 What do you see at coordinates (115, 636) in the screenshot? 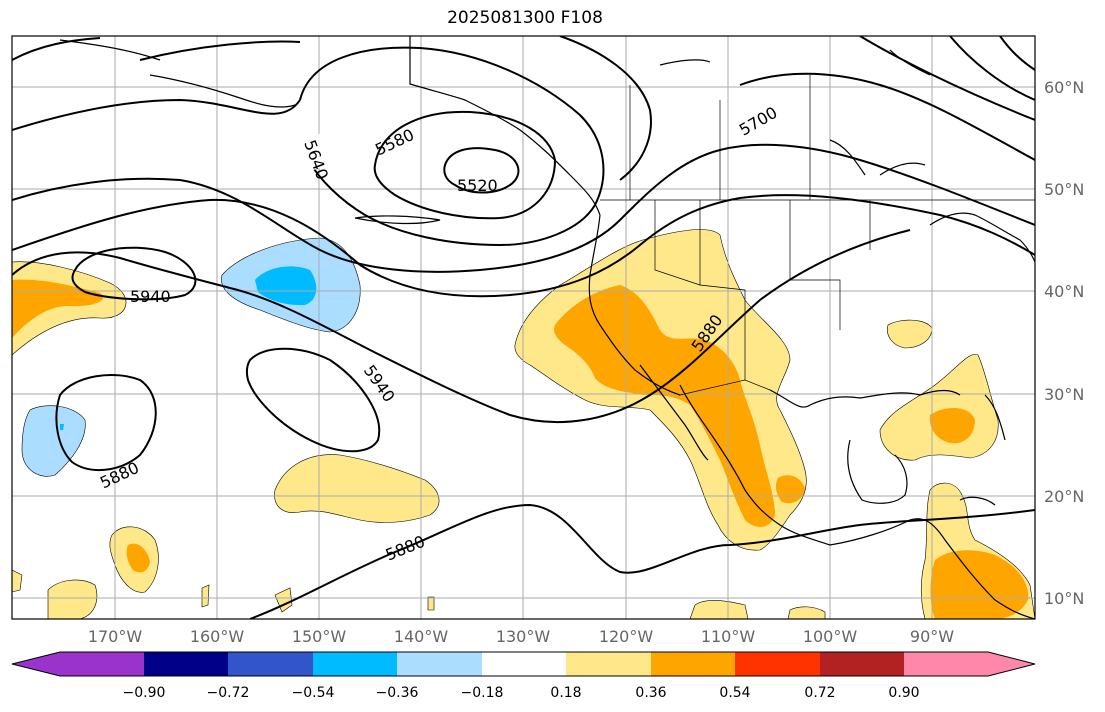
I see `lon-label-170: 170°W` at bounding box center [115, 636].